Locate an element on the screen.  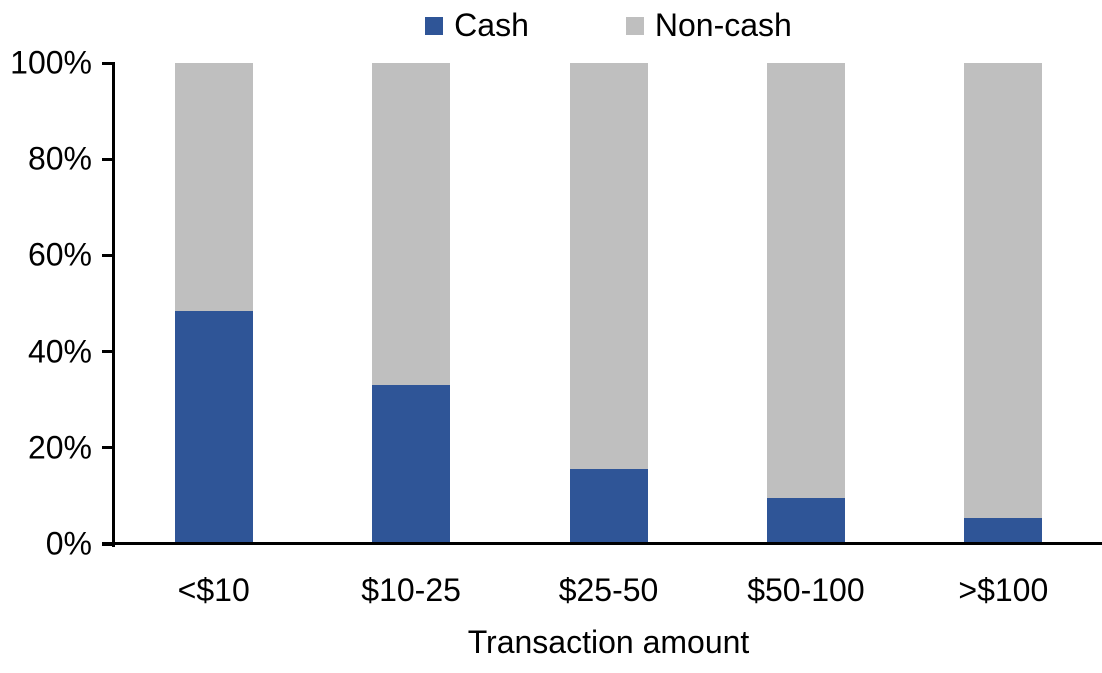
legend-item-cash: Cash is located at coordinates (477, 25).